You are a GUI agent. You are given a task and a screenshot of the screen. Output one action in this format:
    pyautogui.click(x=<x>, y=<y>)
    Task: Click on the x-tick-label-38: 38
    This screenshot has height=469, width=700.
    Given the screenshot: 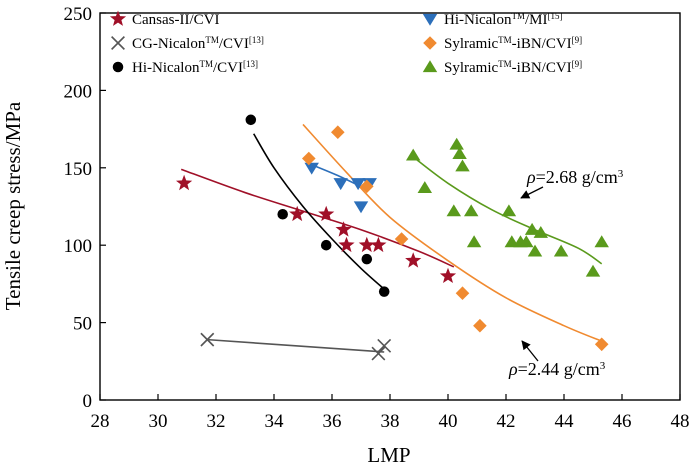 What is the action you would take?
    pyautogui.click(x=390, y=421)
    